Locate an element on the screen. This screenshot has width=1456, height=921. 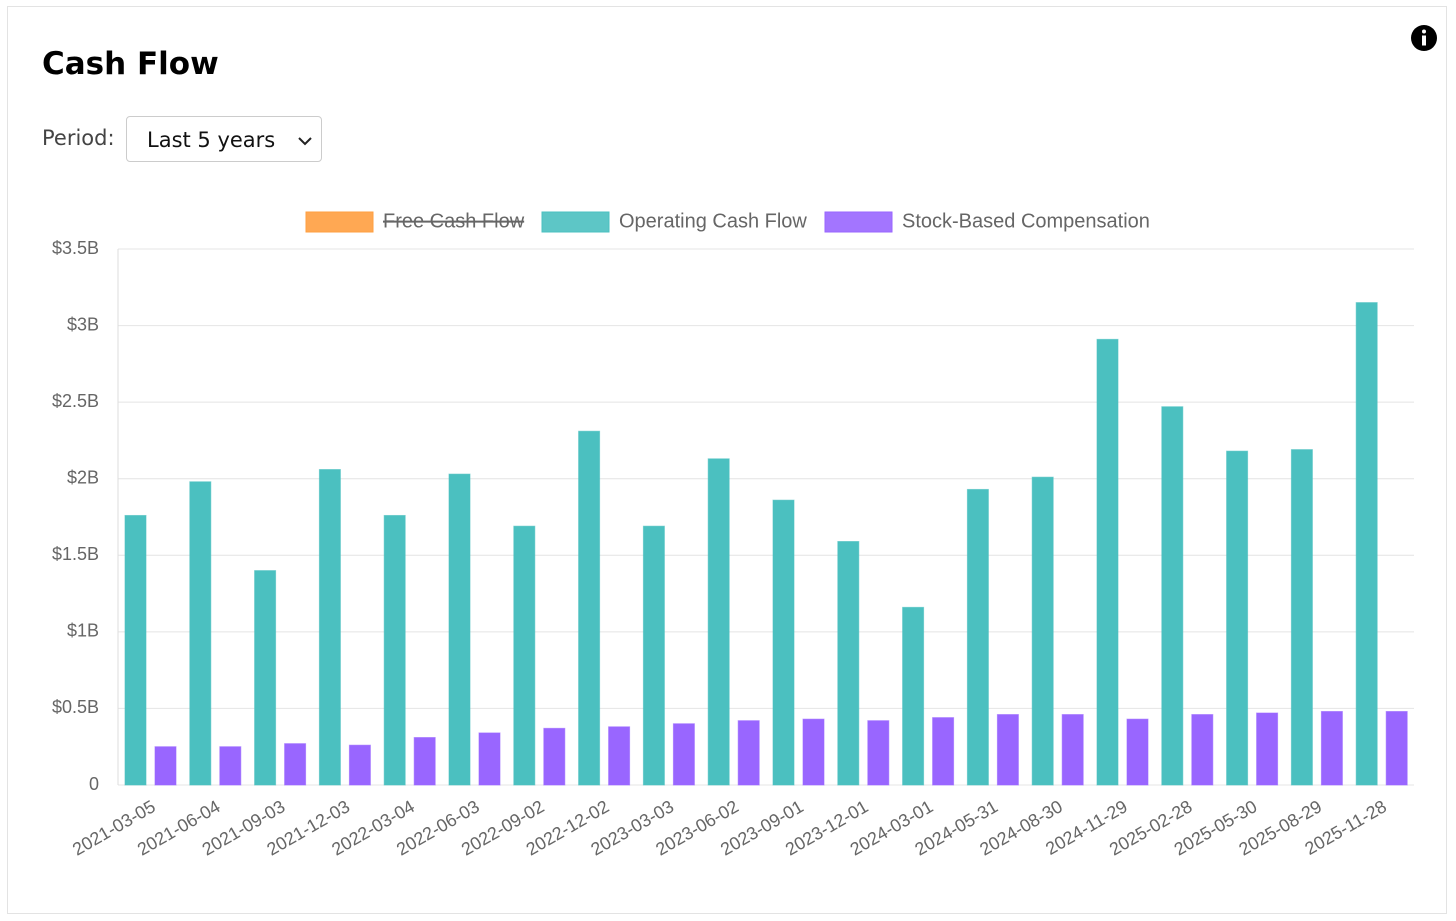
y-tick-label: $2.5B is located at coordinates (75, 401).